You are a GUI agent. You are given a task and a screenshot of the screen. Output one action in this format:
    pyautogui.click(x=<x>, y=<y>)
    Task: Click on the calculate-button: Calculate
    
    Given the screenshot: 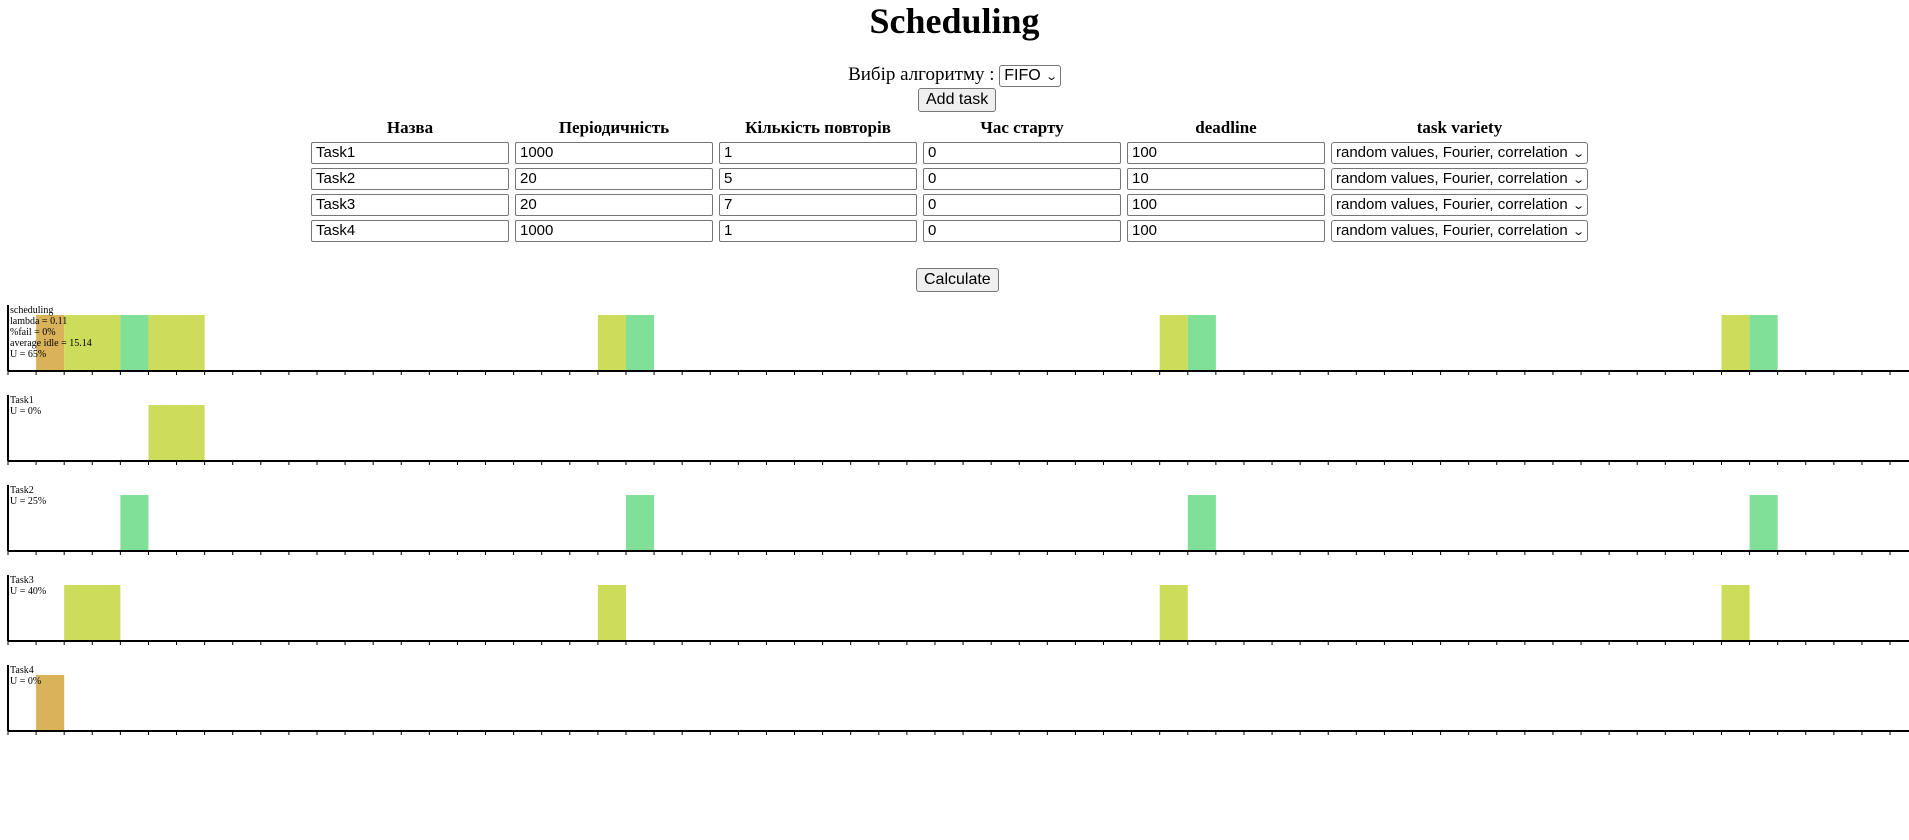 What is the action you would take?
    pyautogui.click(x=957, y=280)
    